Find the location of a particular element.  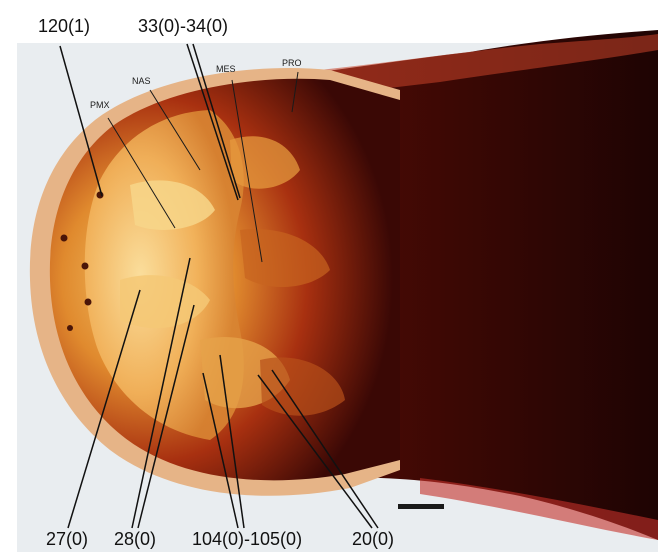

leader-33b is located at coordinates (216, 121).